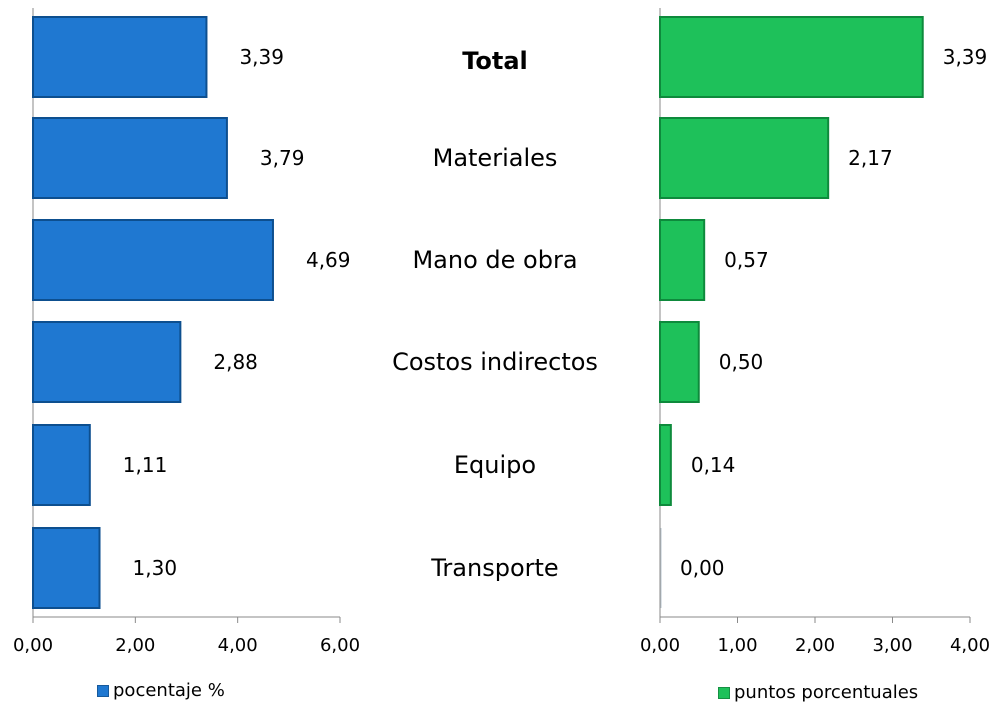  I want to click on category-label: Total, so click(495, 61).